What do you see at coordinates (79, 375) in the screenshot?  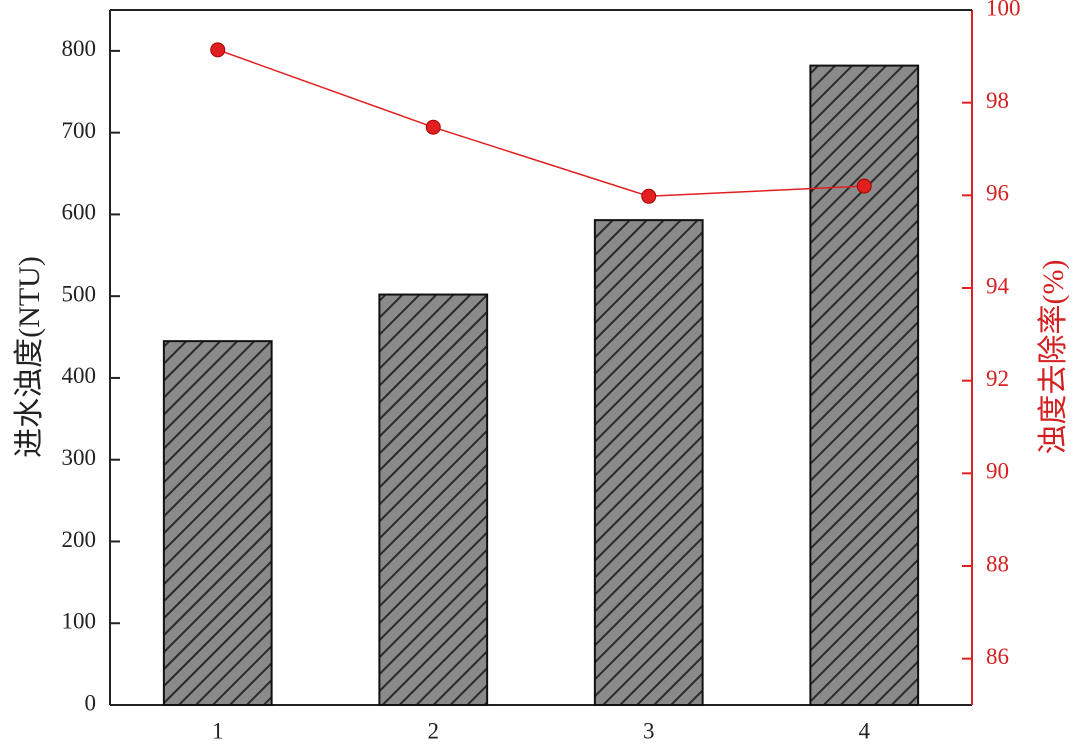 I see `y-tick-label: 400` at bounding box center [79, 375].